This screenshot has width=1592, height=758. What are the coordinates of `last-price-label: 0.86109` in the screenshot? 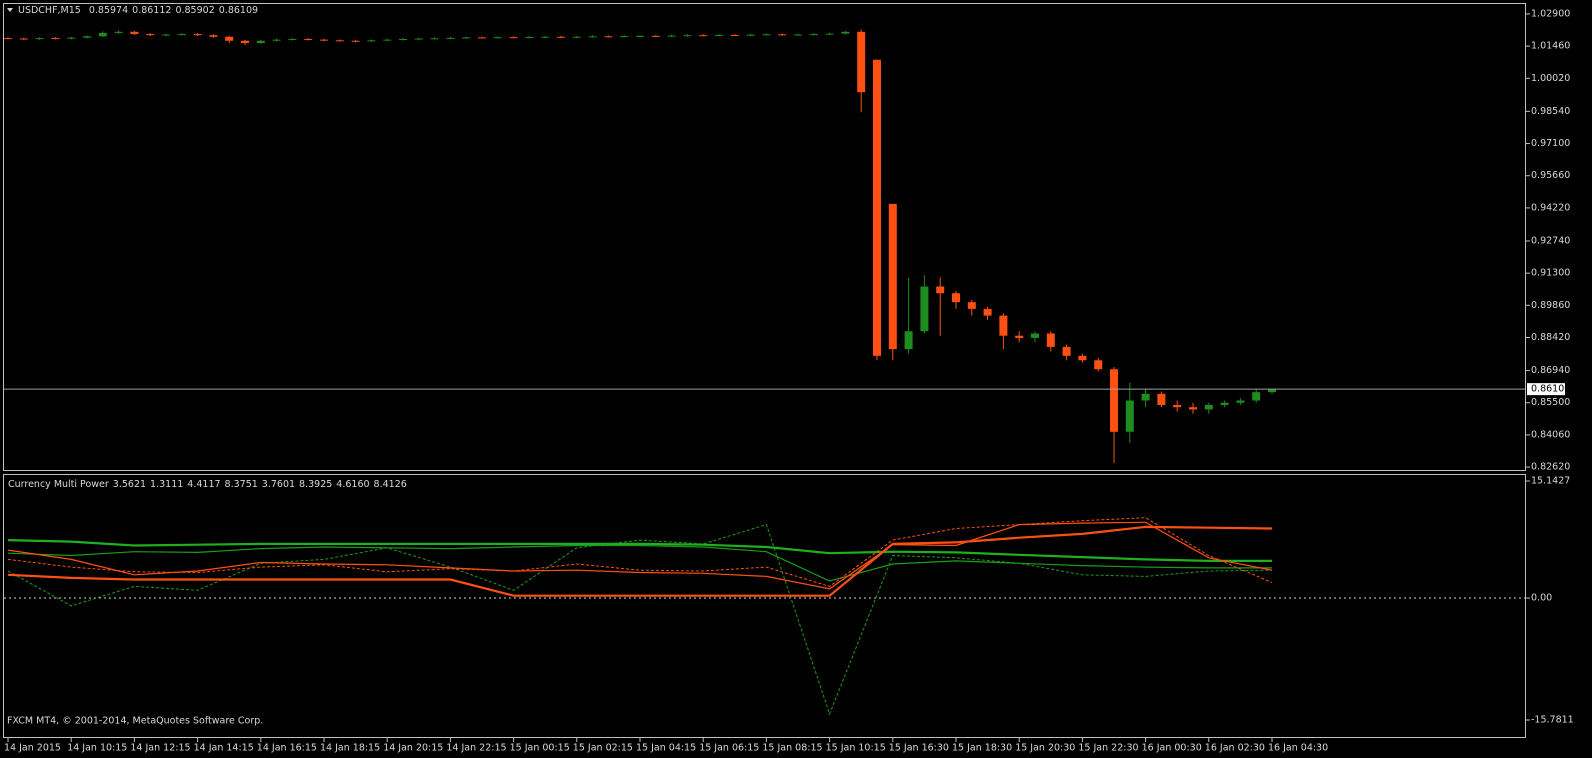 It's located at (1550, 389).